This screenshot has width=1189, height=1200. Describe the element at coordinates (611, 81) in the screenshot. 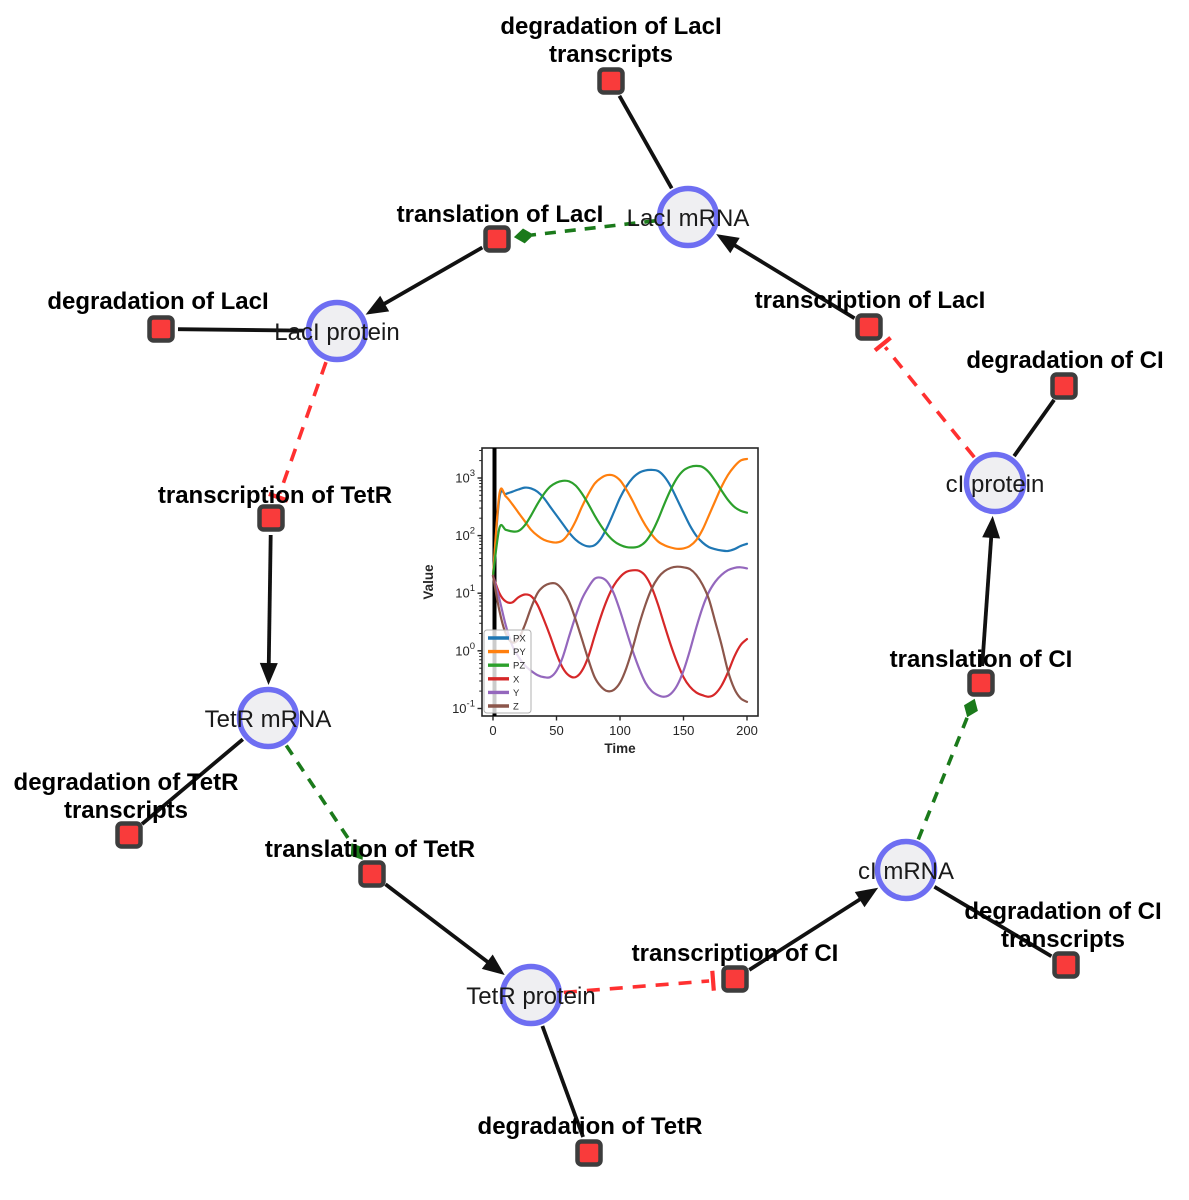

I see `reaction-node-degradation-of-laci-transcripts` at that location.